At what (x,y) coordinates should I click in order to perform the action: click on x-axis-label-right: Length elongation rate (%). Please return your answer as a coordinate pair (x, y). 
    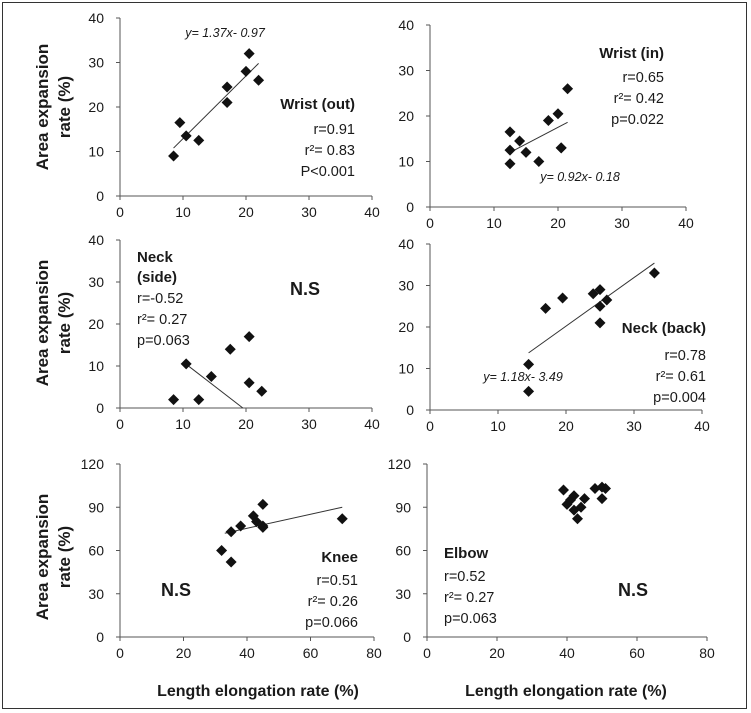
    Looking at the image, I should click on (566, 691).